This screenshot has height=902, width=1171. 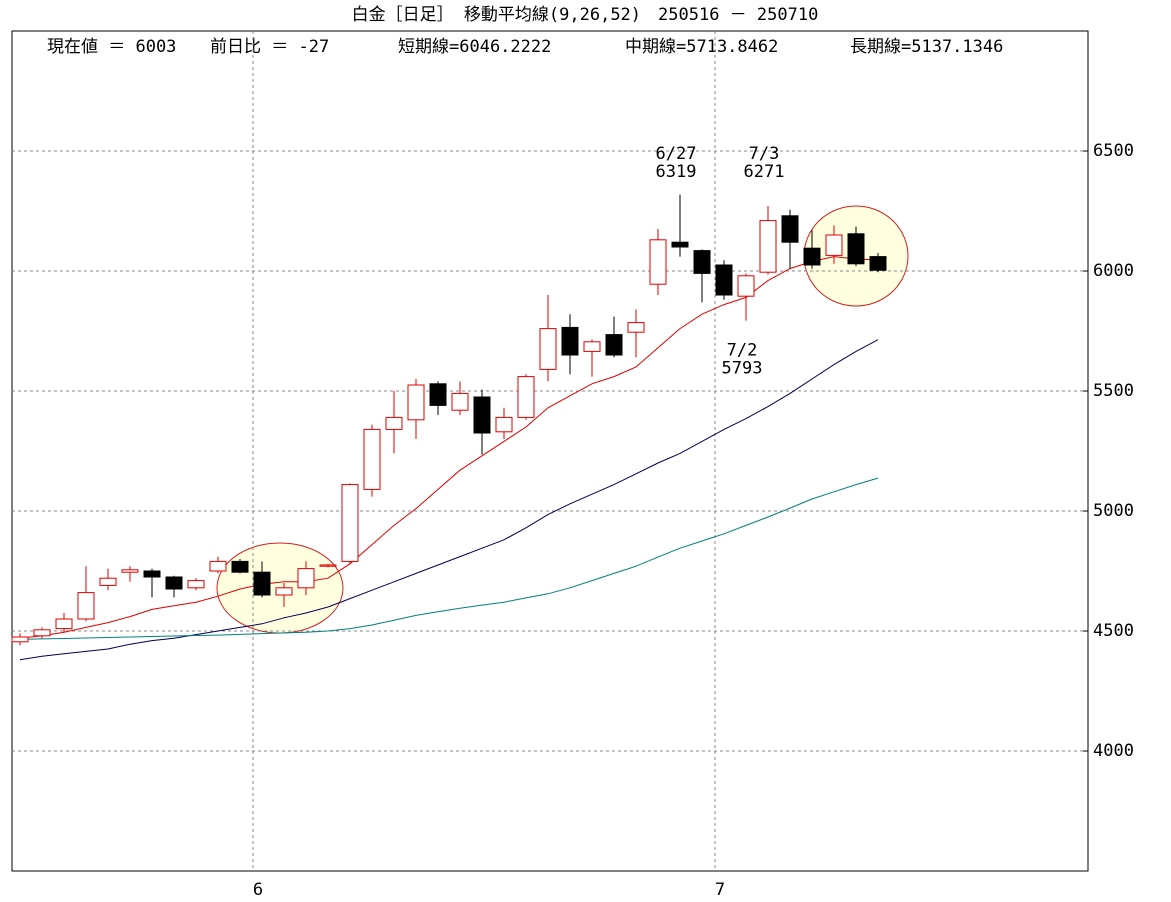 I want to click on annotation-label: 6/27, so click(x=676, y=154).